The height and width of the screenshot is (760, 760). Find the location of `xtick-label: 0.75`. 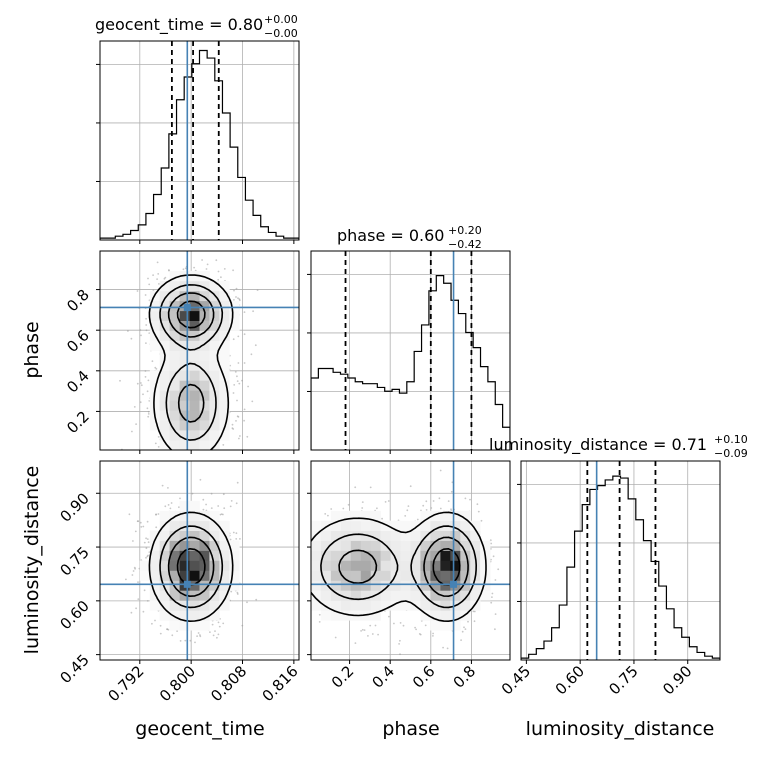

xtick-label: 0.75 is located at coordinates (623, 680).